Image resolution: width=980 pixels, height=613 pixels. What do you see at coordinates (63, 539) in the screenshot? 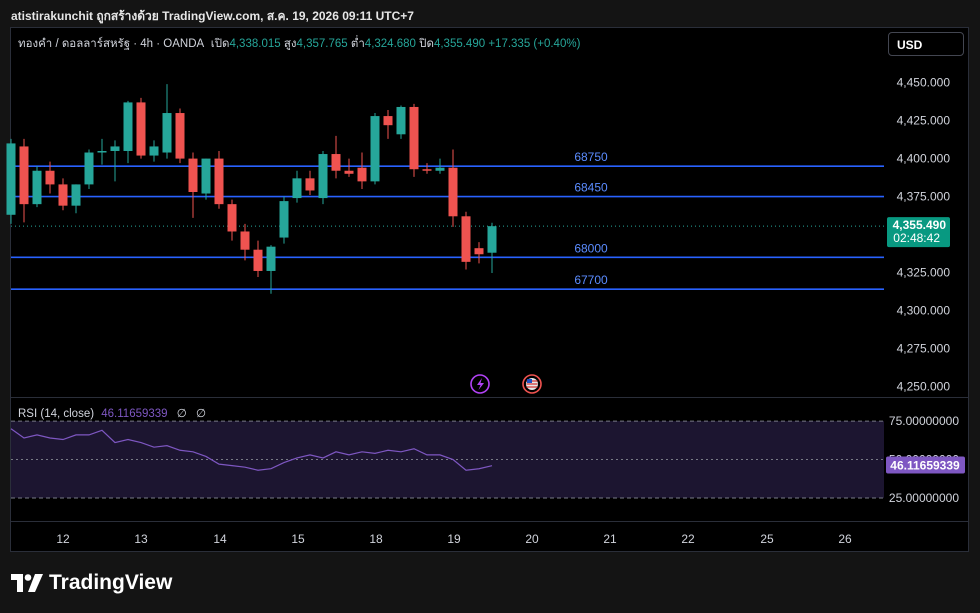
I see `time-tick-label: 12` at bounding box center [63, 539].